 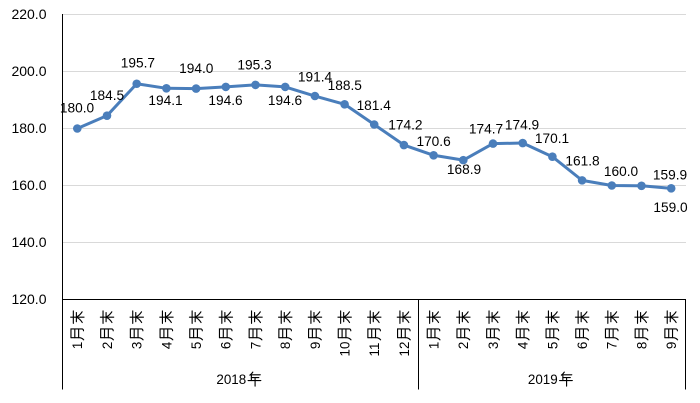 I want to click on svg-text: 170.1, so click(x=552, y=138).